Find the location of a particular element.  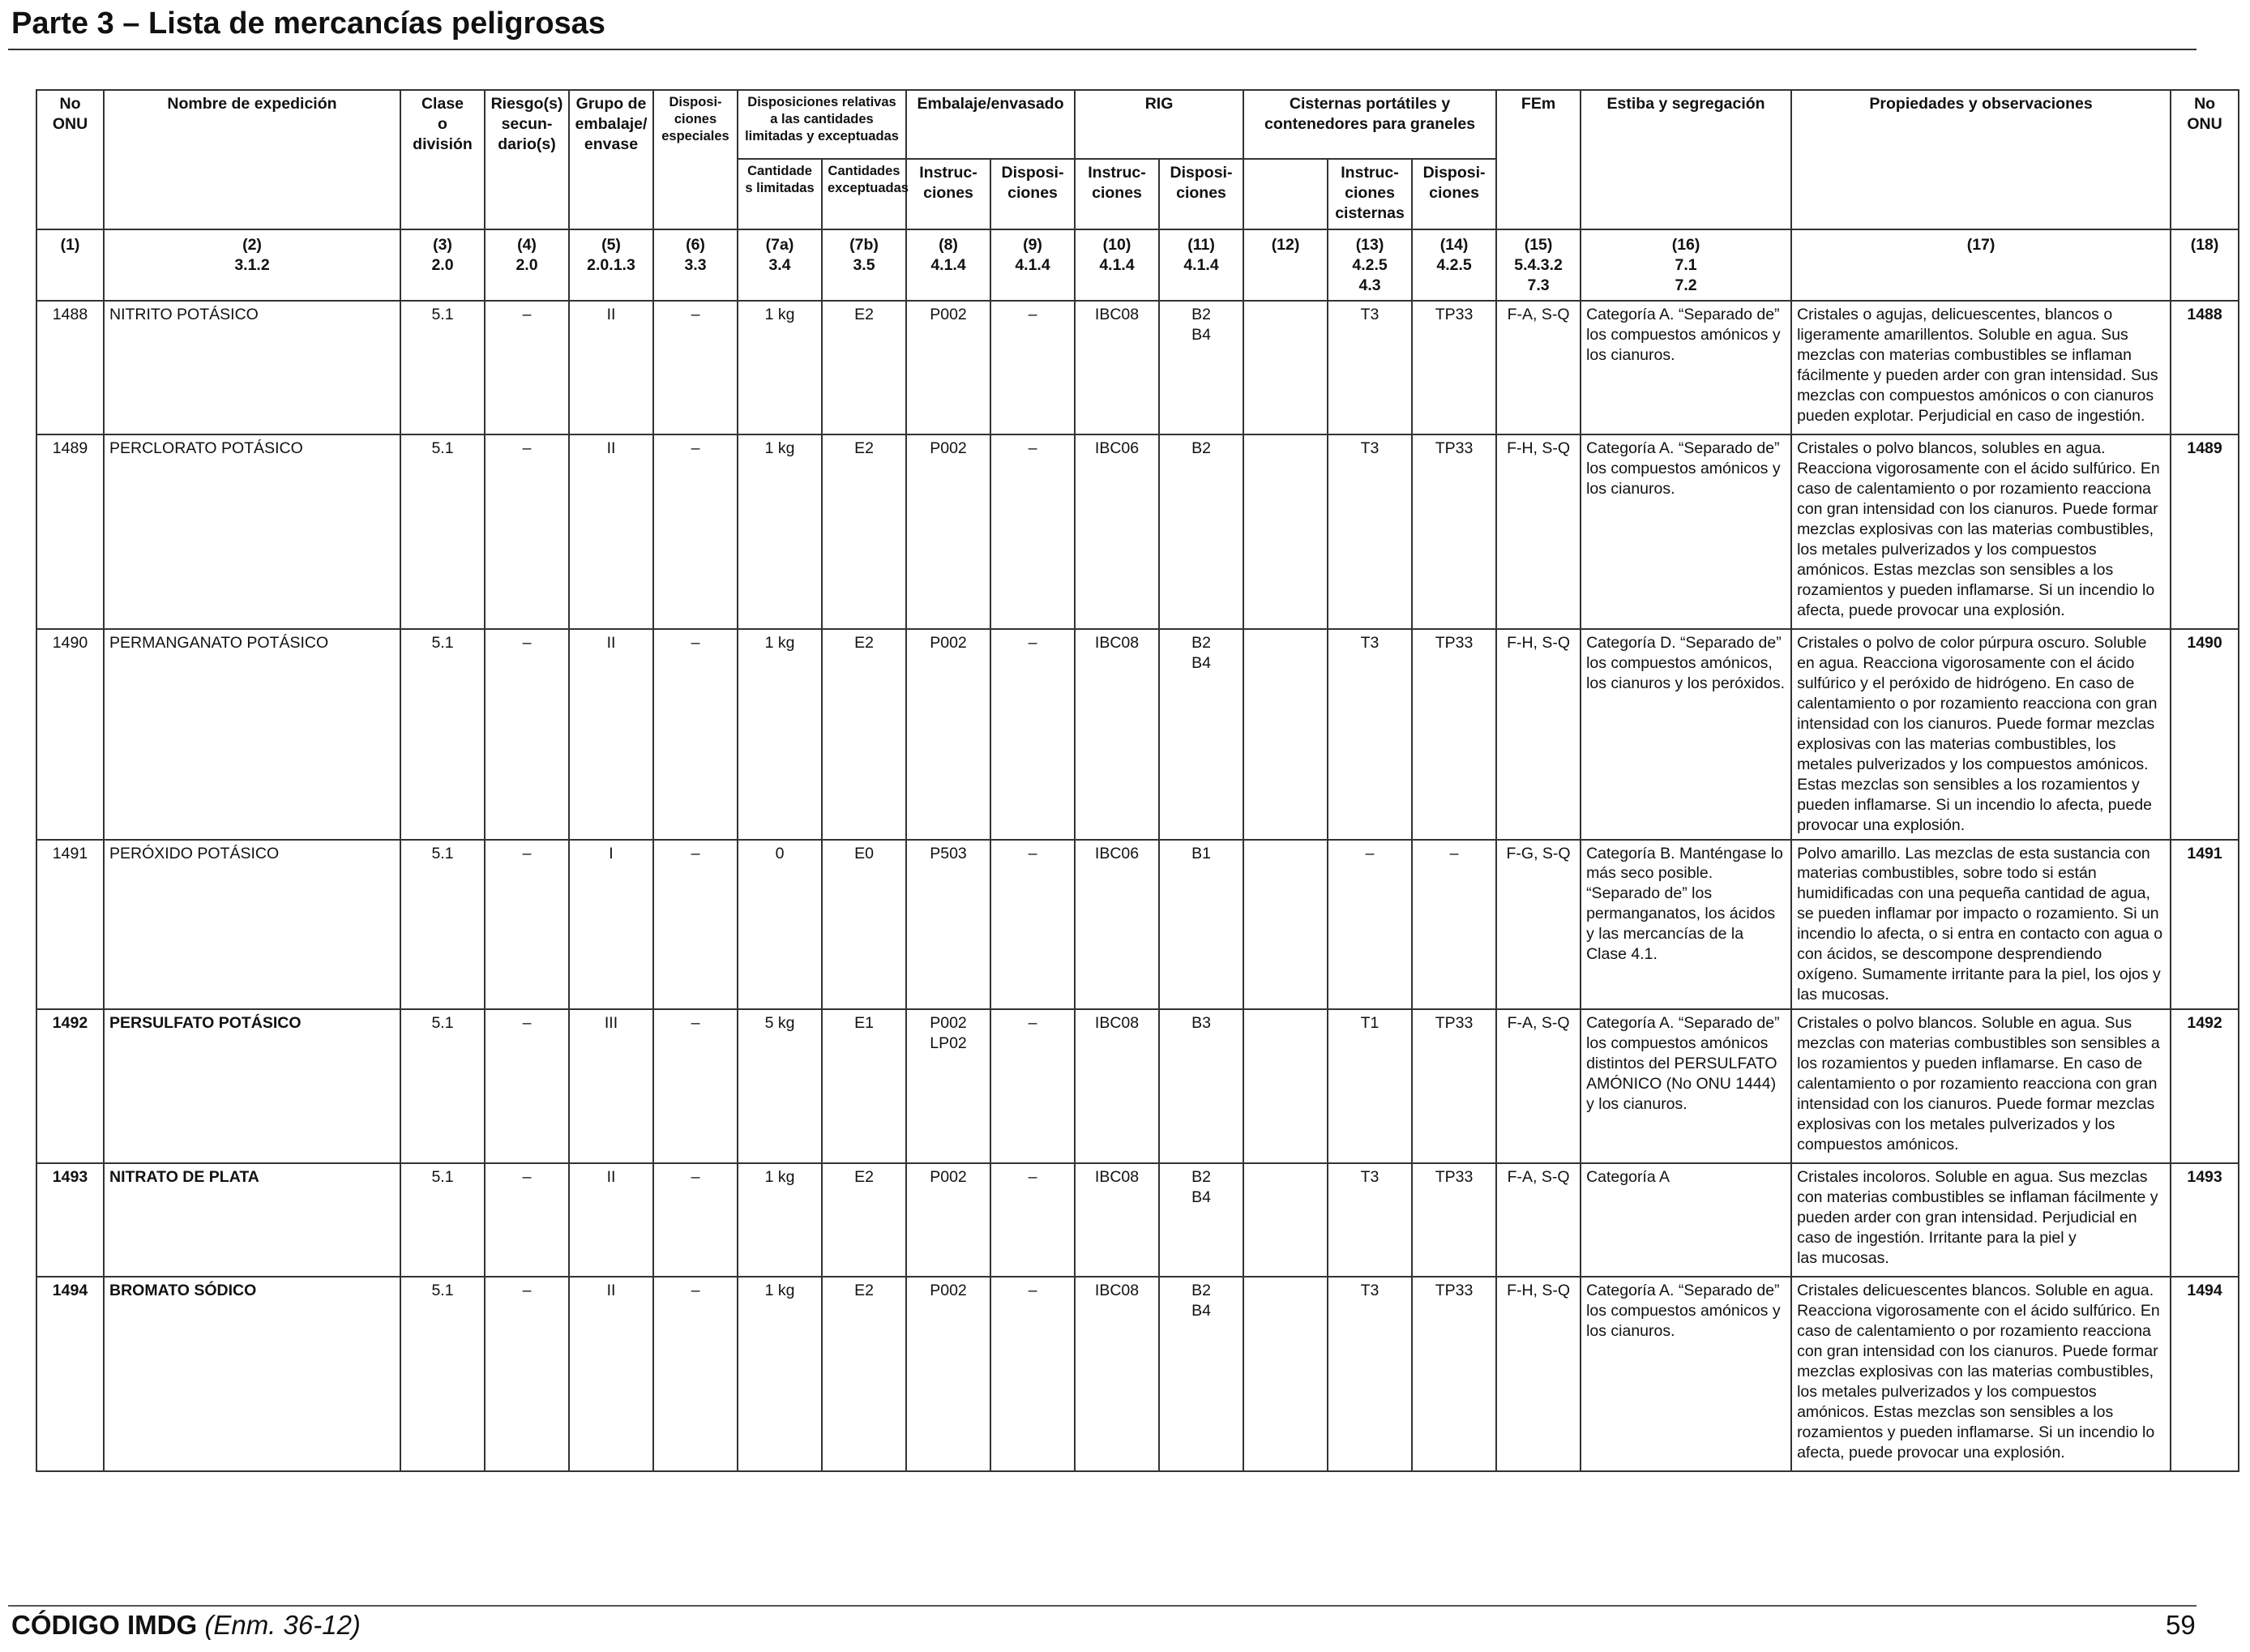

column-number: (14) 4.2.5 is located at coordinates (1454, 266).